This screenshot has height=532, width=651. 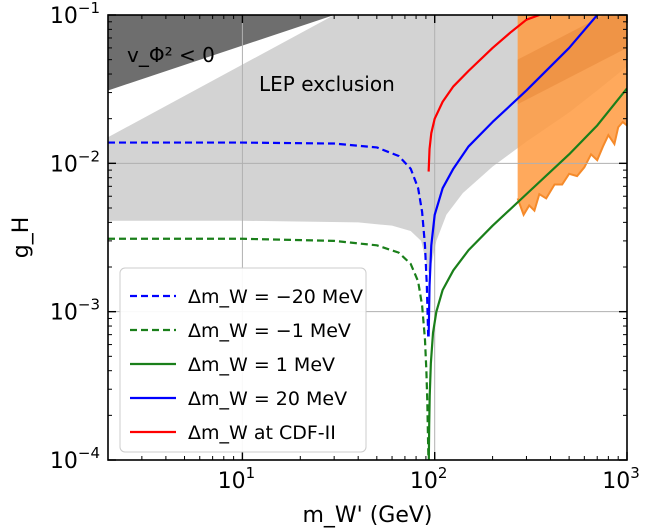 I want to click on x-tick-label: 10², so click(x=429, y=479).